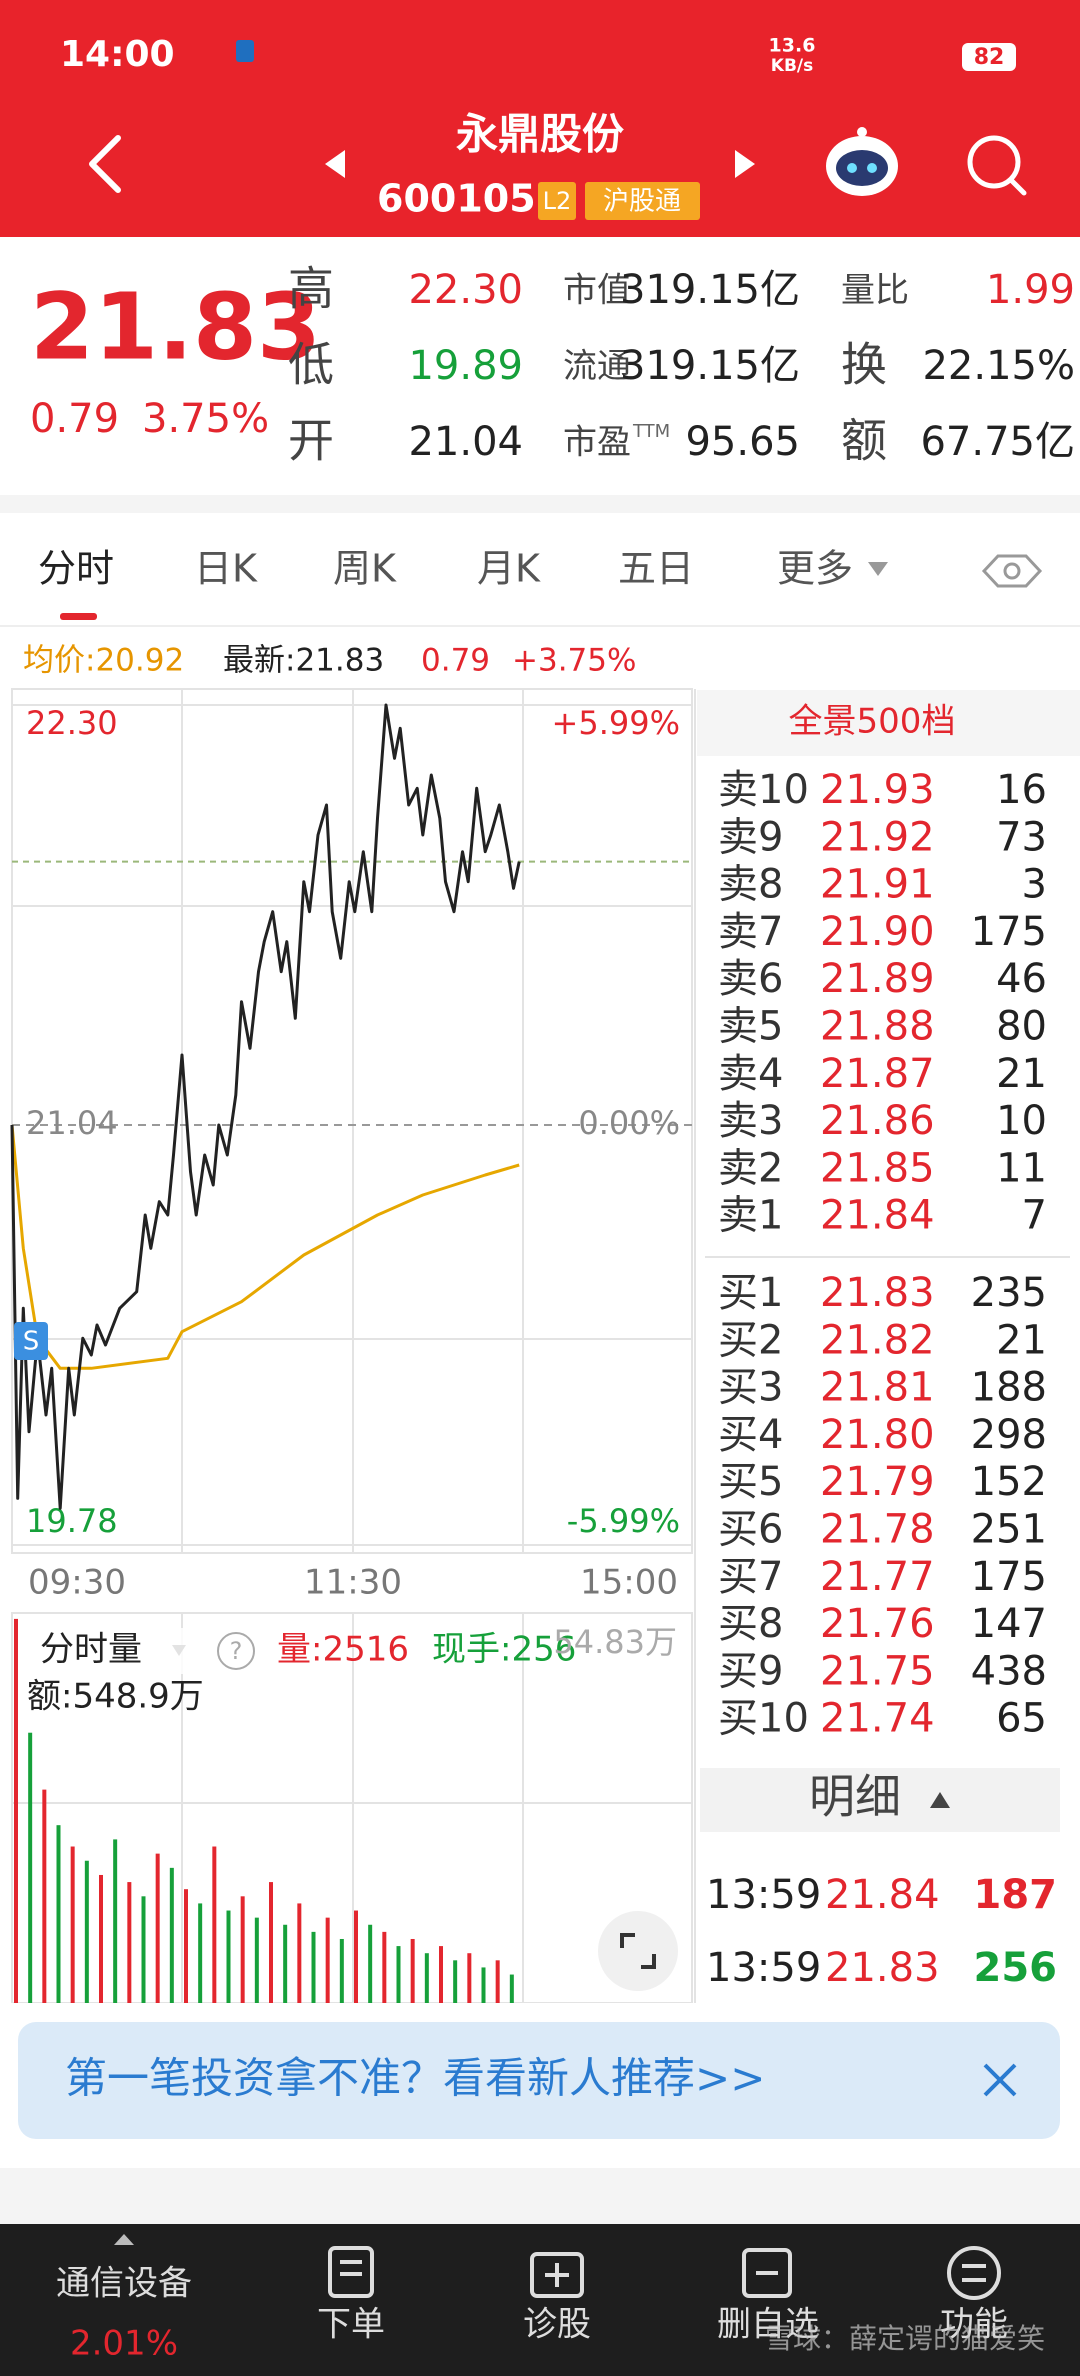 This screenshot has height=2376, width=1080. I want to click on tab: 更多, so click(815, 569).